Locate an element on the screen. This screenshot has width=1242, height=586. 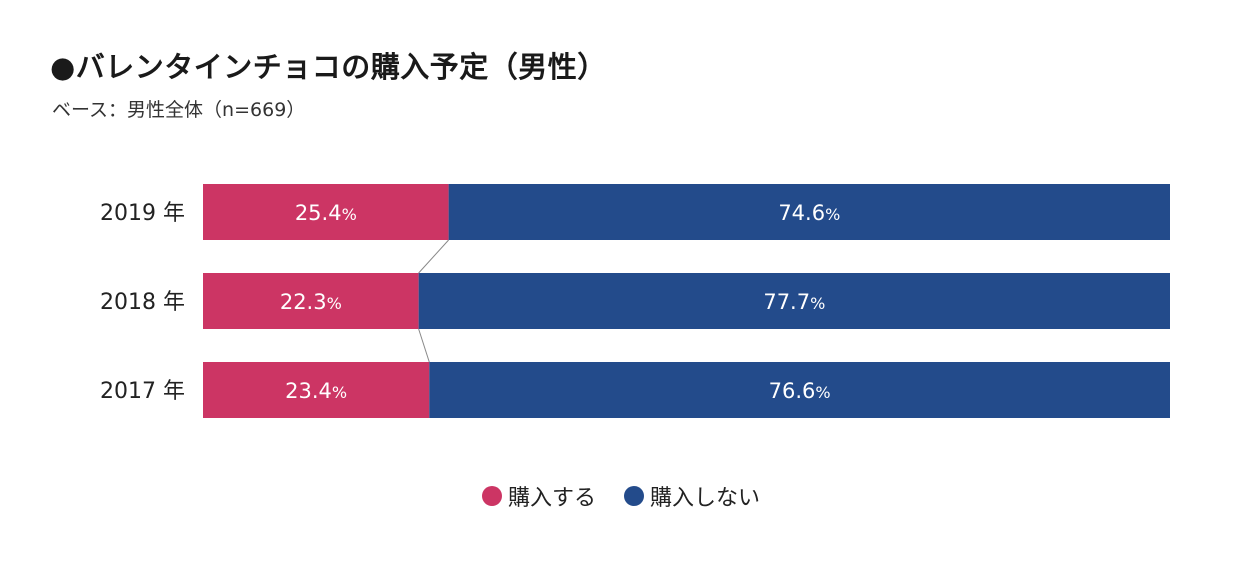
data-label-2017-buy: 23.4% is located at coordinates (316, 391).